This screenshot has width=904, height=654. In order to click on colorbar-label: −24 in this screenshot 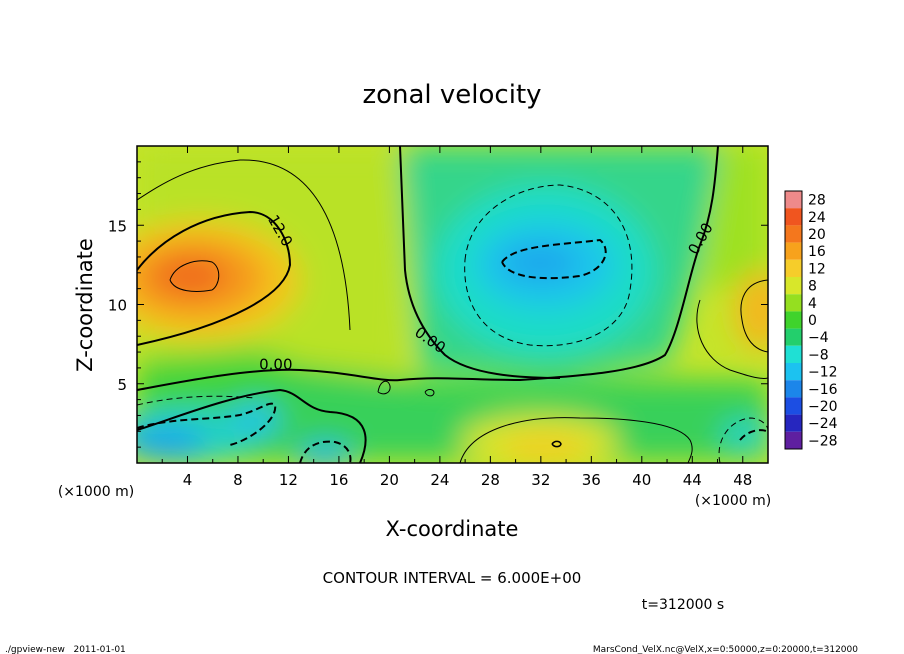, I will do `click(823, 424)`.